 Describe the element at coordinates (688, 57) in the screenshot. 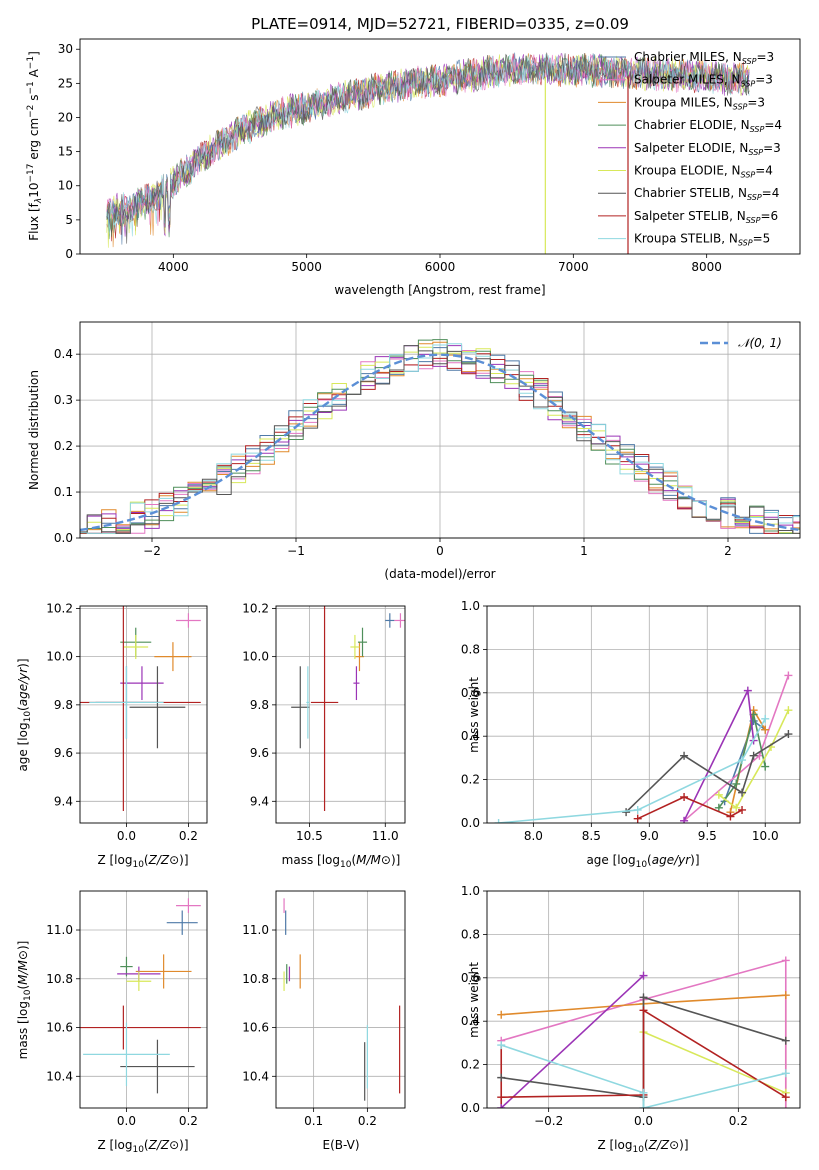

I see `legend-text: Chabrier MILES, N` at that location.